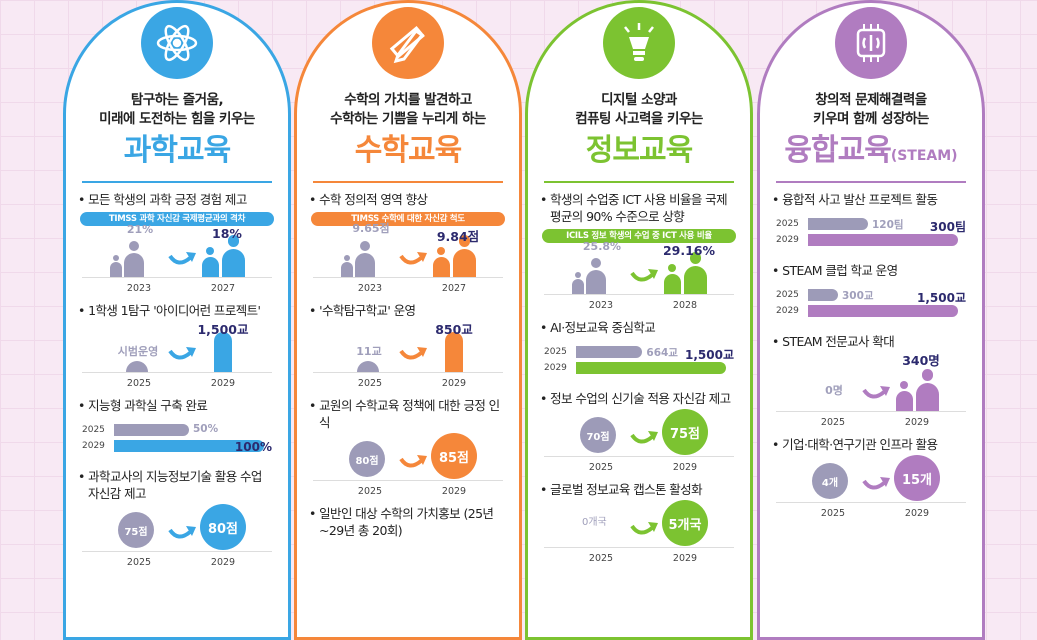 This screenshot has width=1037, height=640. Describe the element at coordinates (177, 199) in the screenshot. I see `metric-heading: 모든 학생의 과학 긍정 경험 제고` at that location.